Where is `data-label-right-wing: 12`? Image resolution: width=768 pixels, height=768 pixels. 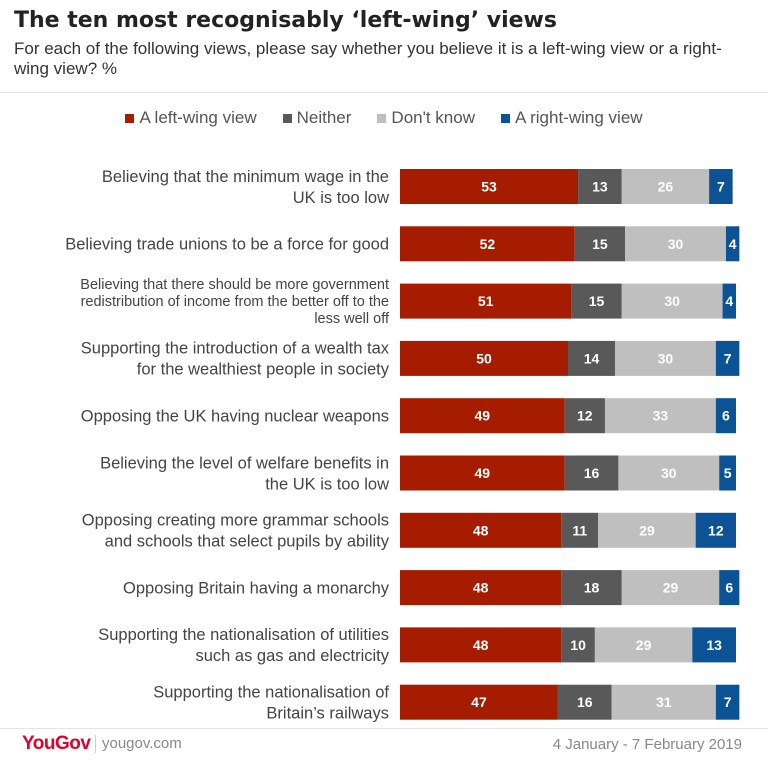 data-label-right-wing: 12 is located at coordinates (716, 530).